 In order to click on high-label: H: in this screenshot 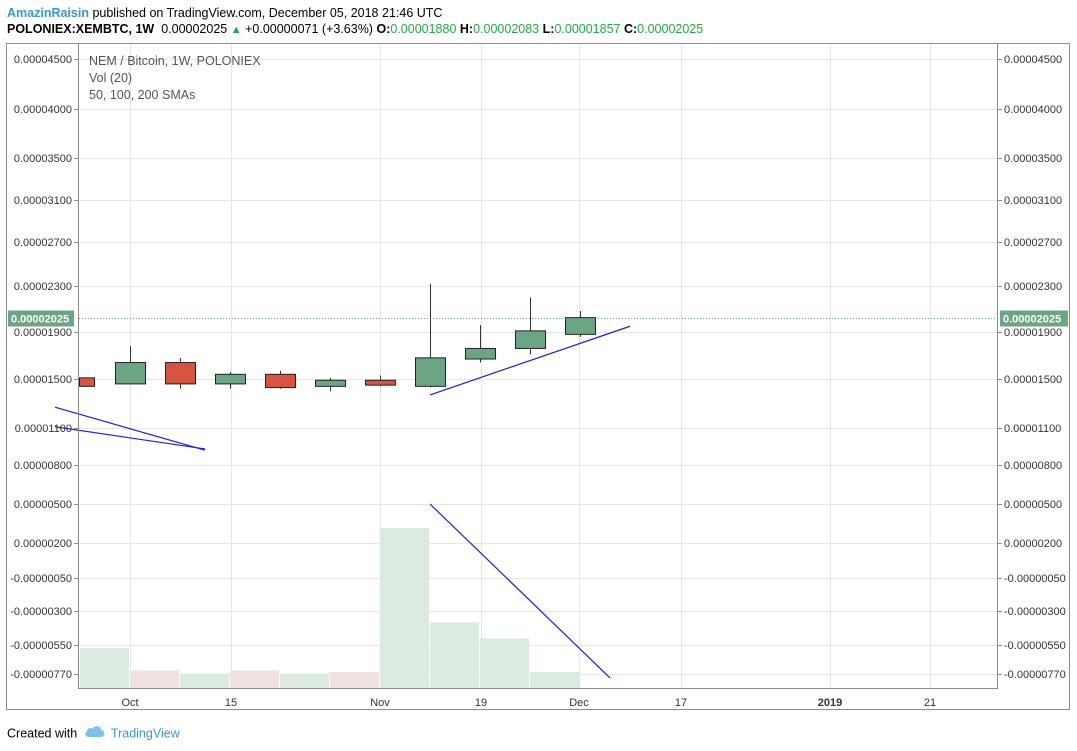, I will do `click(466, 29)`.